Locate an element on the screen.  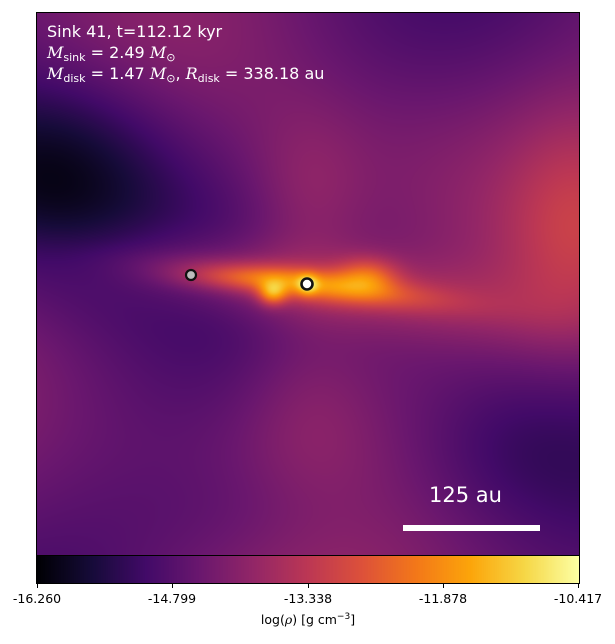
primary-sink-marker is located at coordinates (307, 284).